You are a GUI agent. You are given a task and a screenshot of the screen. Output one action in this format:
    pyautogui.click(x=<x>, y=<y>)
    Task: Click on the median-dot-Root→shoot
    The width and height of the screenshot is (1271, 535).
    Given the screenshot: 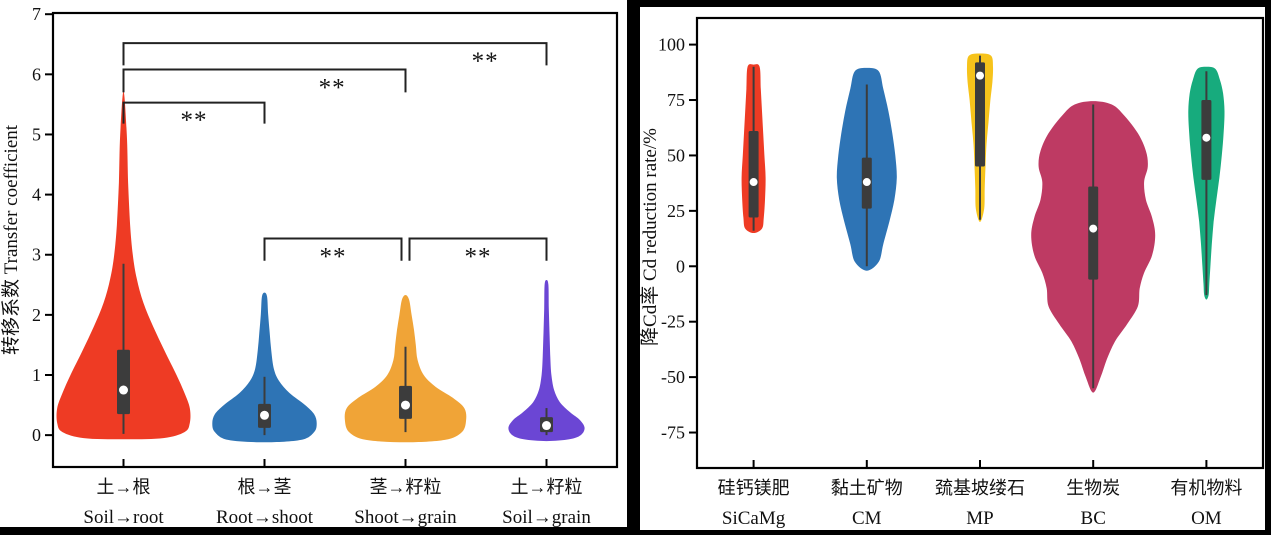 What is the action you would take?
    pyautogui.click(x=264, y=415)
    